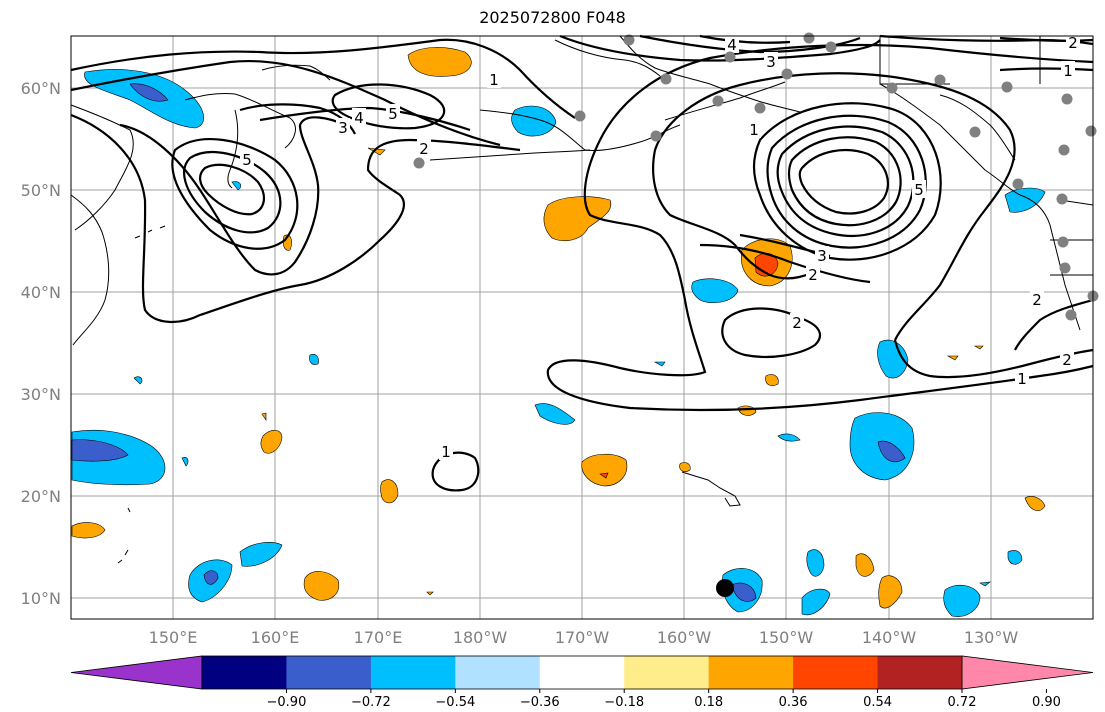  I want to click on lon-label: 150°W, so click(786, 637).